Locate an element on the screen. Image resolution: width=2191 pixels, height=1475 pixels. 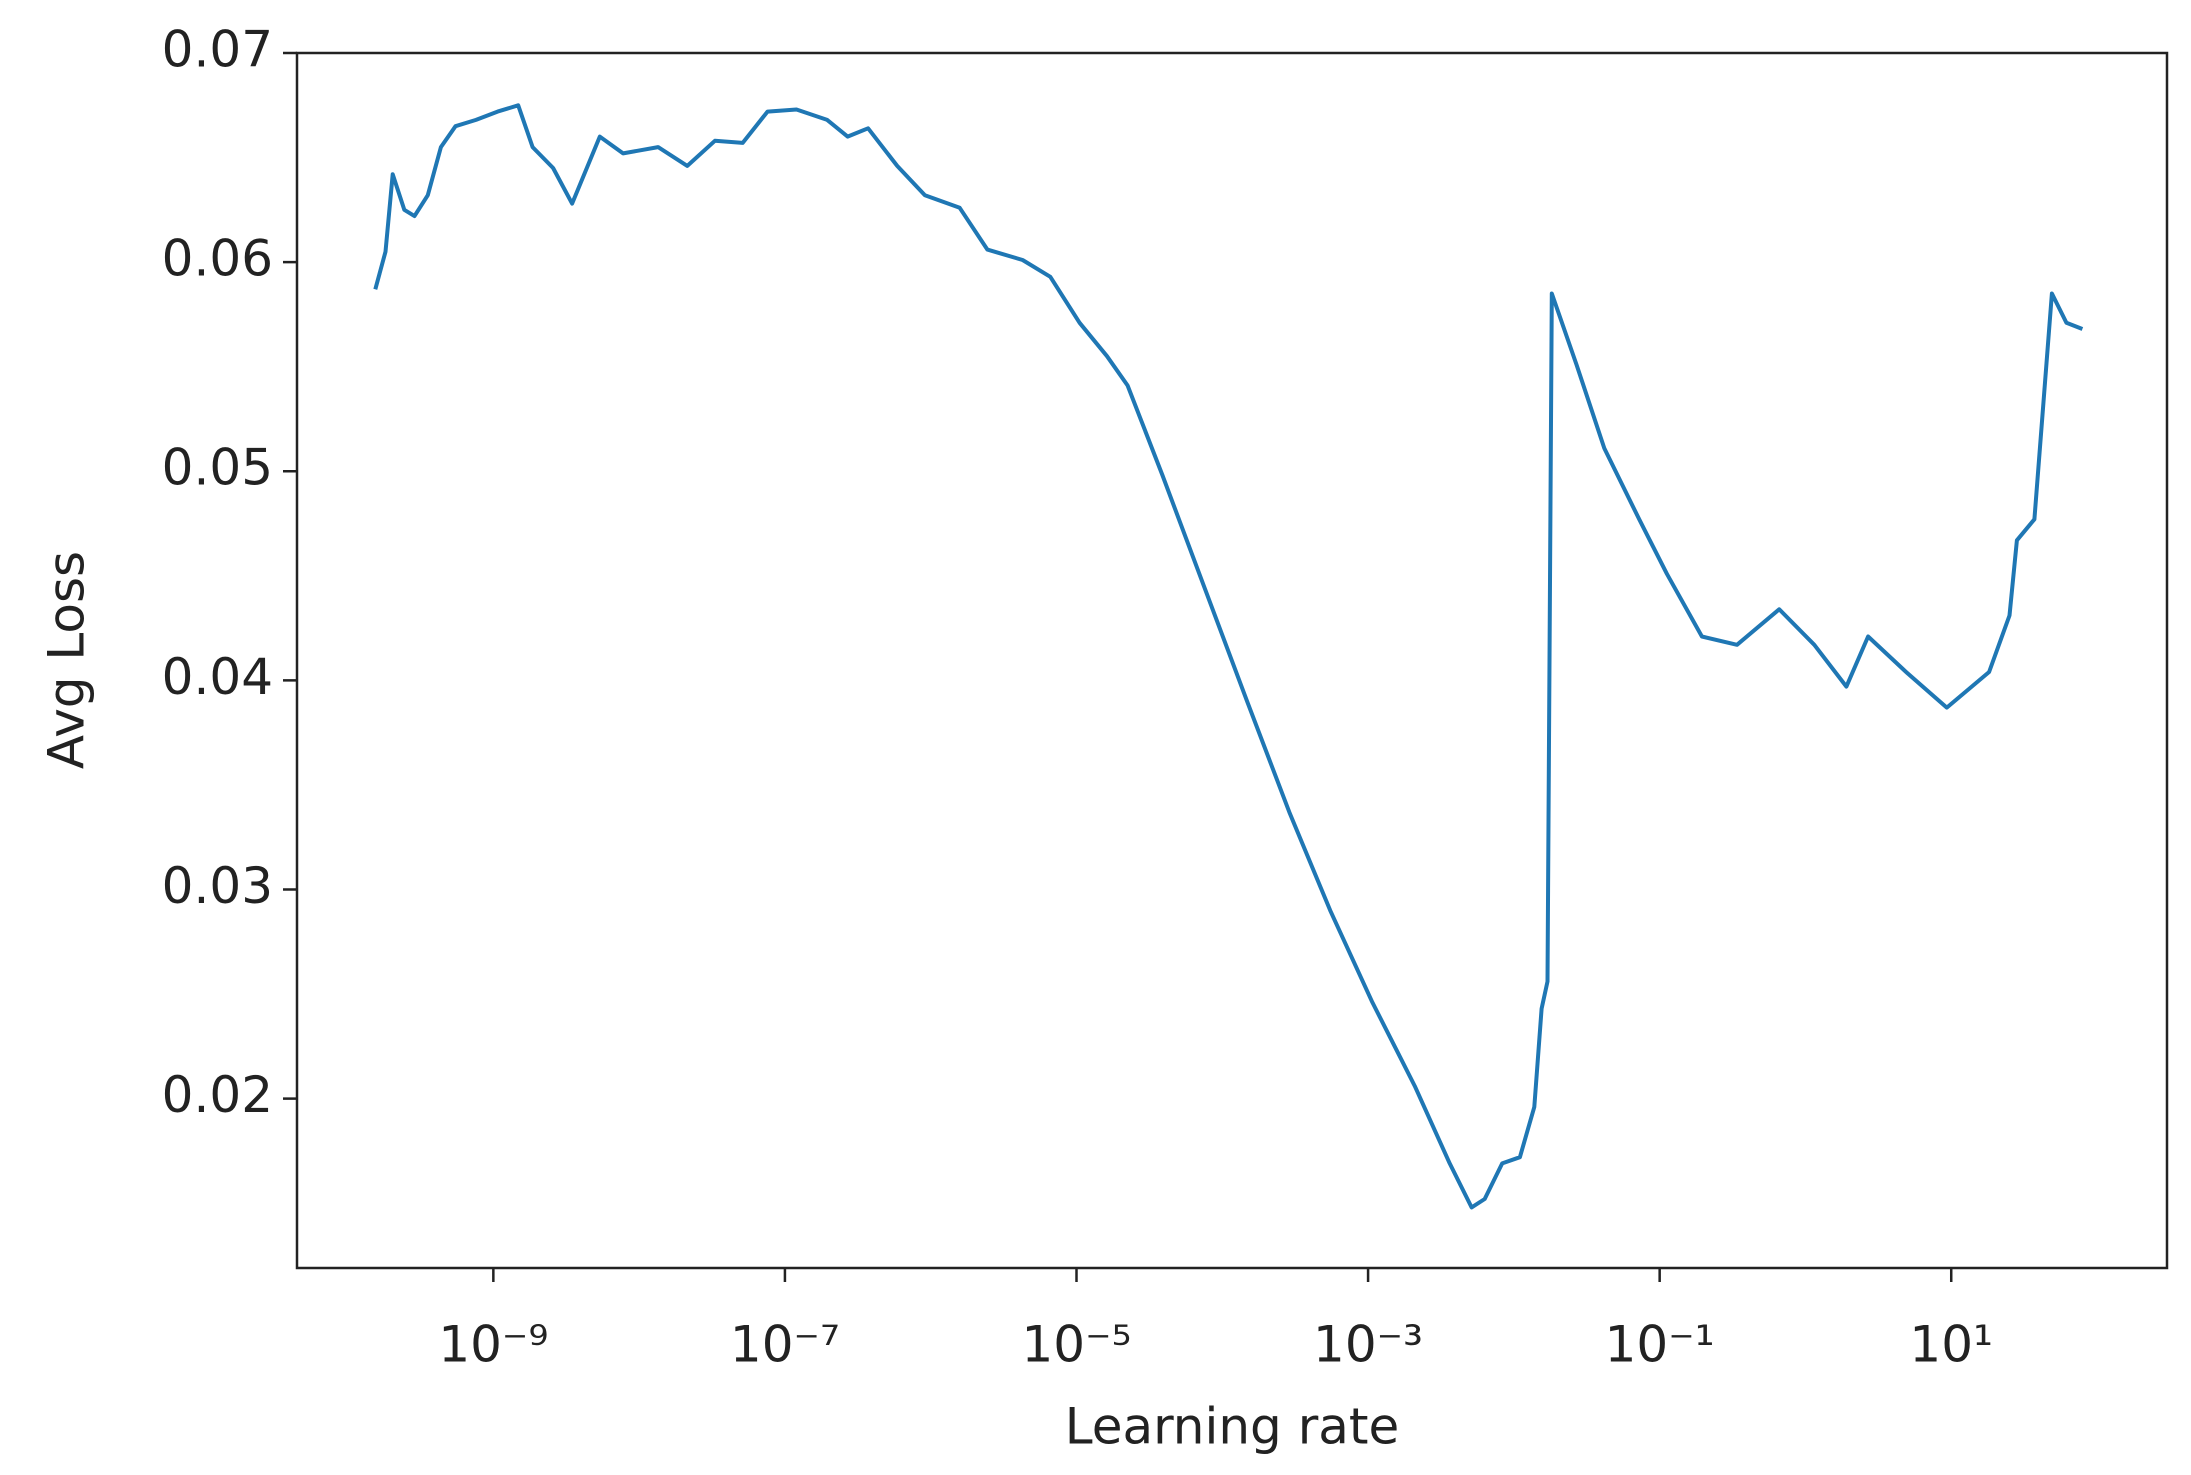
y-tick-label: 0.05 is located at coordinates (217, 468).